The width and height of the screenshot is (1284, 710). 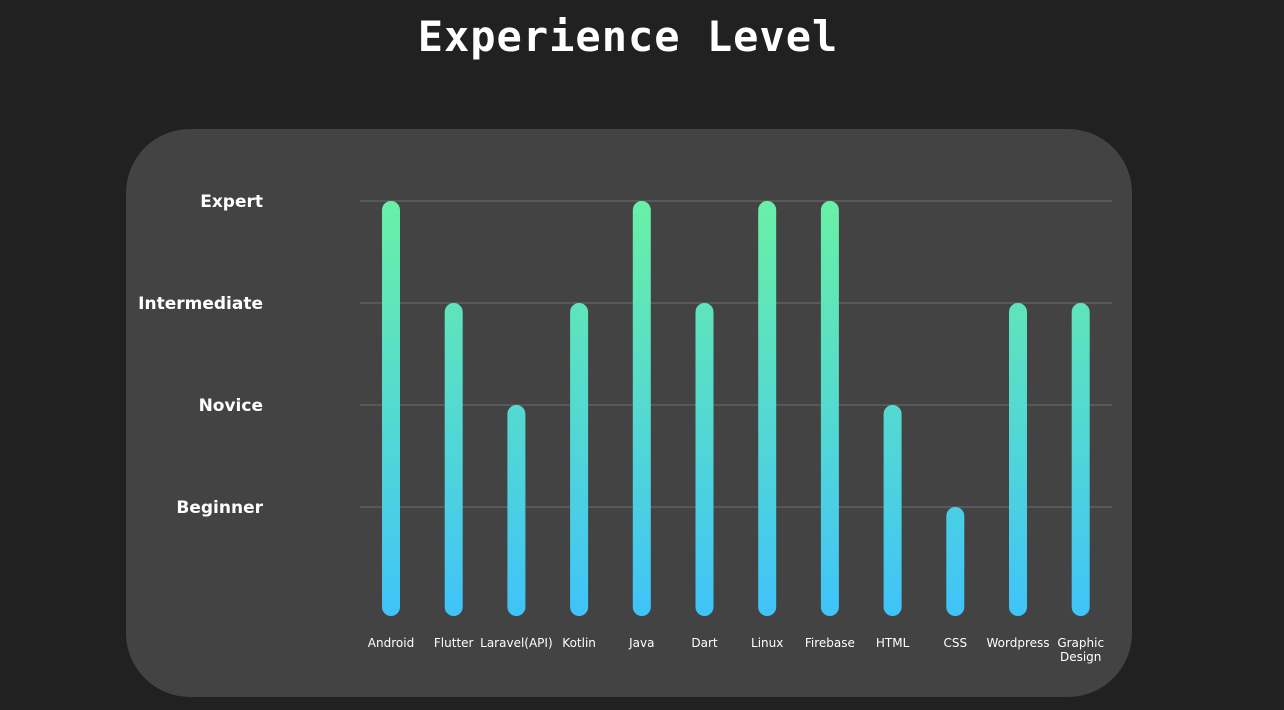 I want to click on bar-java, so click(x=641, y=408).